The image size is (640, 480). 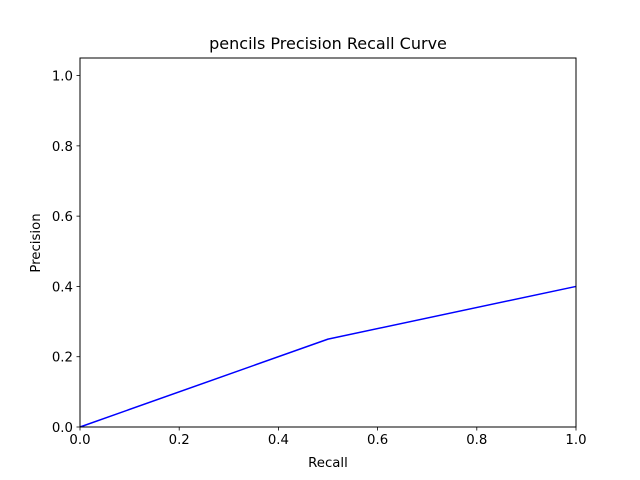 I want to click on x-tick-label: 0.4, so click(x=278, y=440).